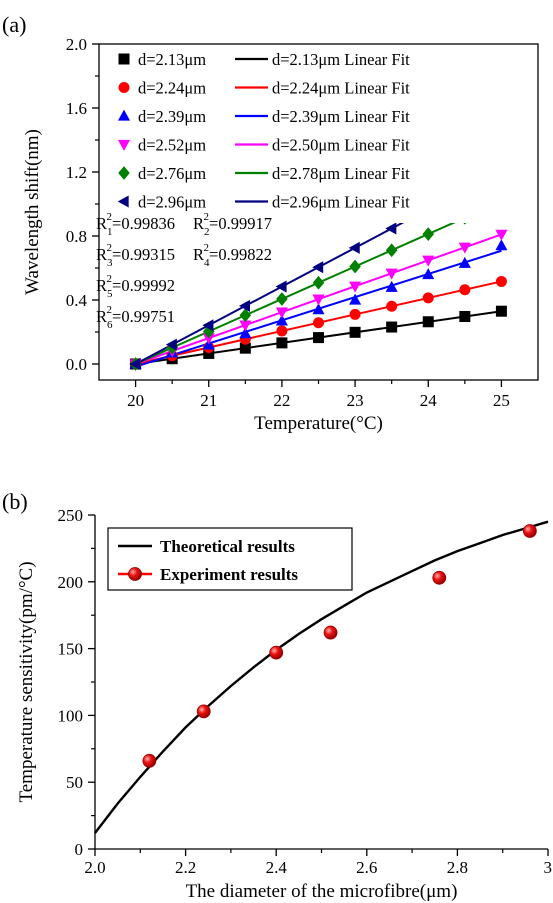 The image size is (553, 903). I want to click on legend-experiment-marker, so click(135, 574).